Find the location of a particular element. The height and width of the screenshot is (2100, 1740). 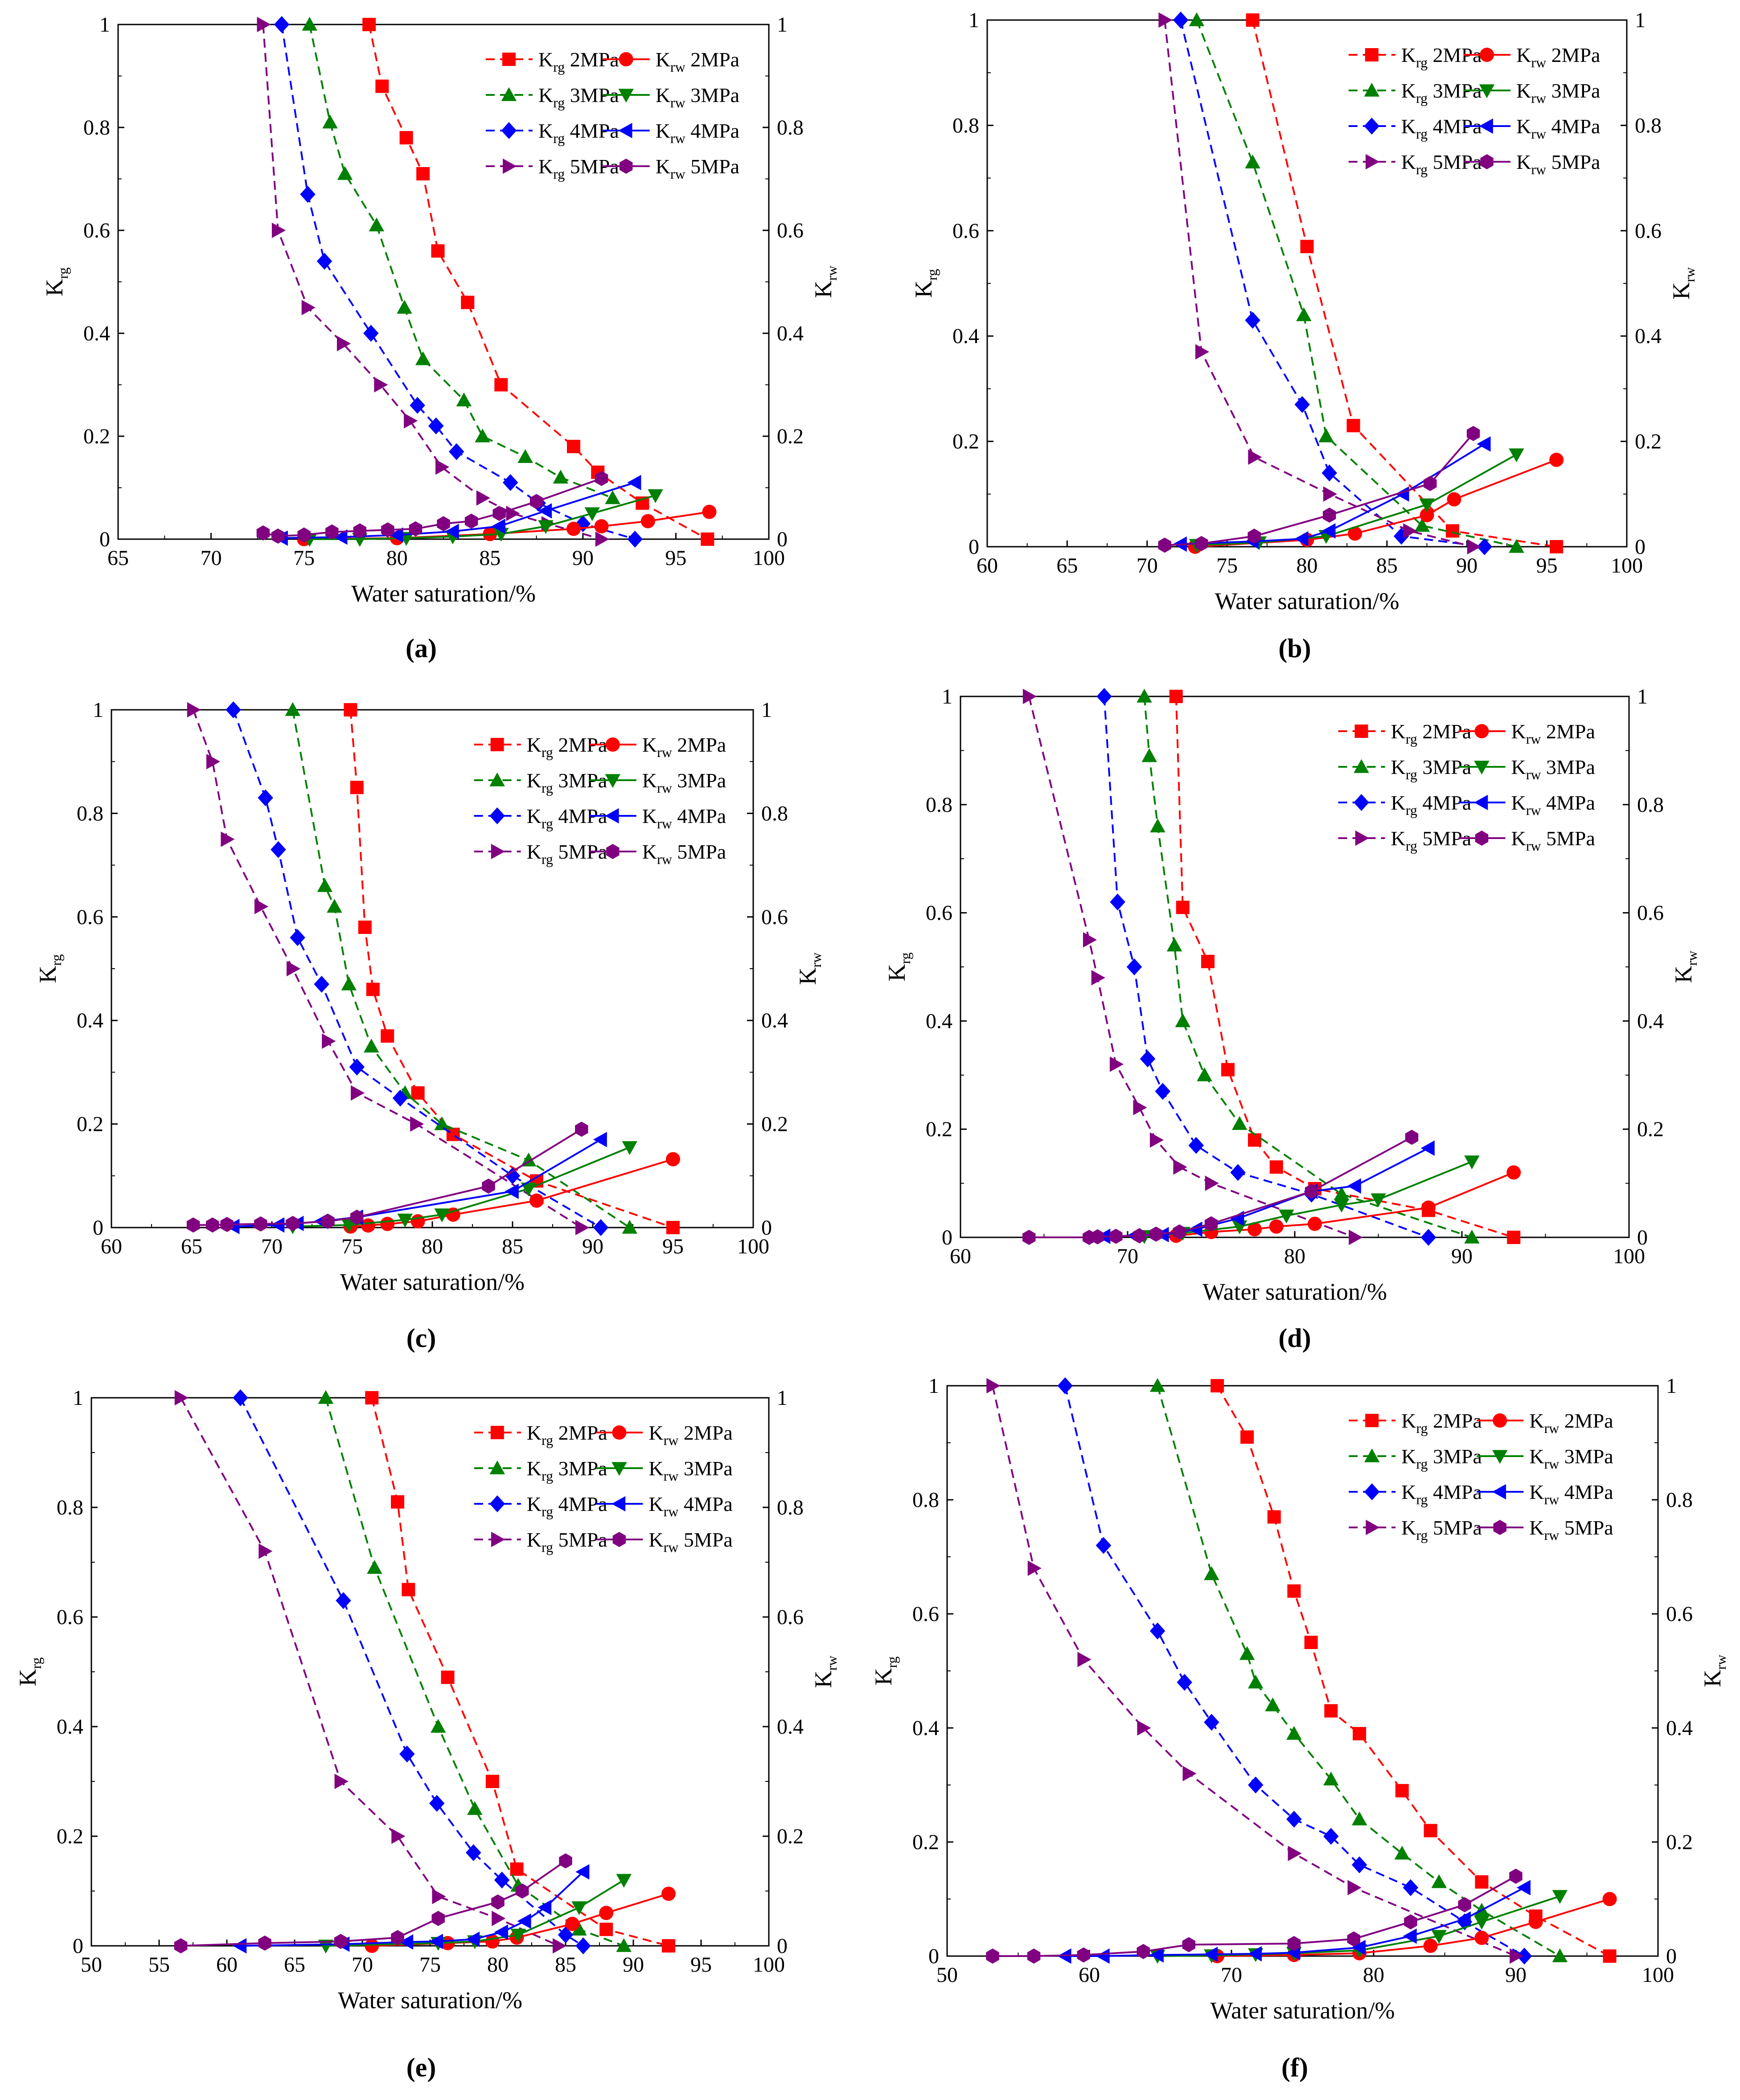

x-tick-label: 80 is located at coordinates (498, 1965).